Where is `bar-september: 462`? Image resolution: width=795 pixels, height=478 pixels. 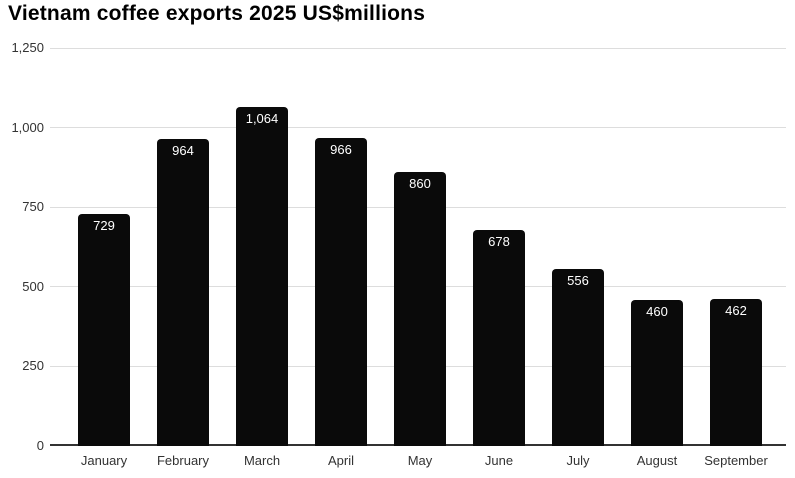
bar-september: 462 is located at coordinates (736, 372).